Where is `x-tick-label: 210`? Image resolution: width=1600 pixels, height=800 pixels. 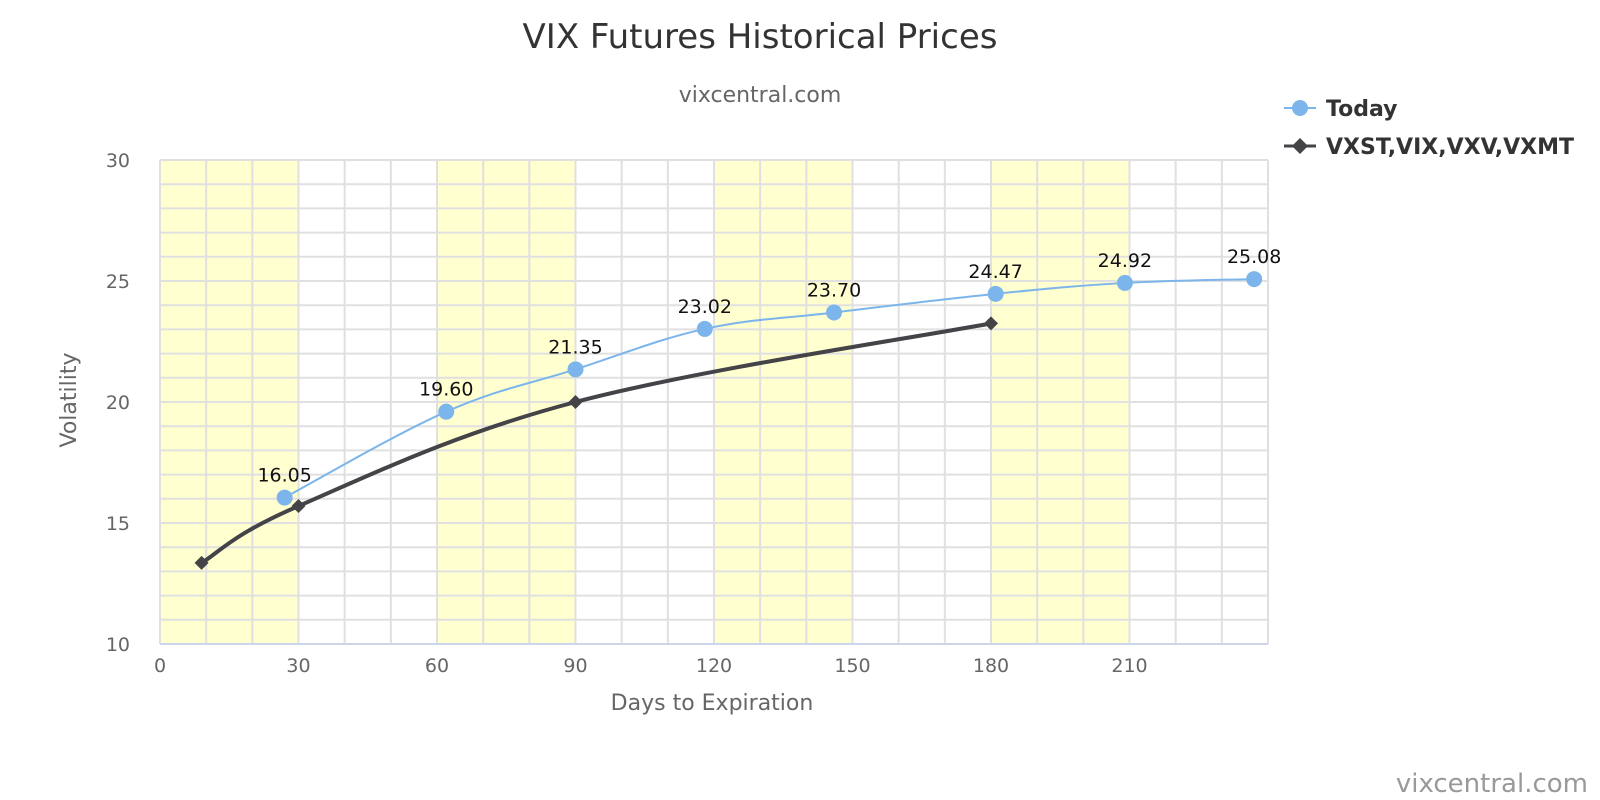
x-tick-label: 210 is located at coordinates (1129, 666).